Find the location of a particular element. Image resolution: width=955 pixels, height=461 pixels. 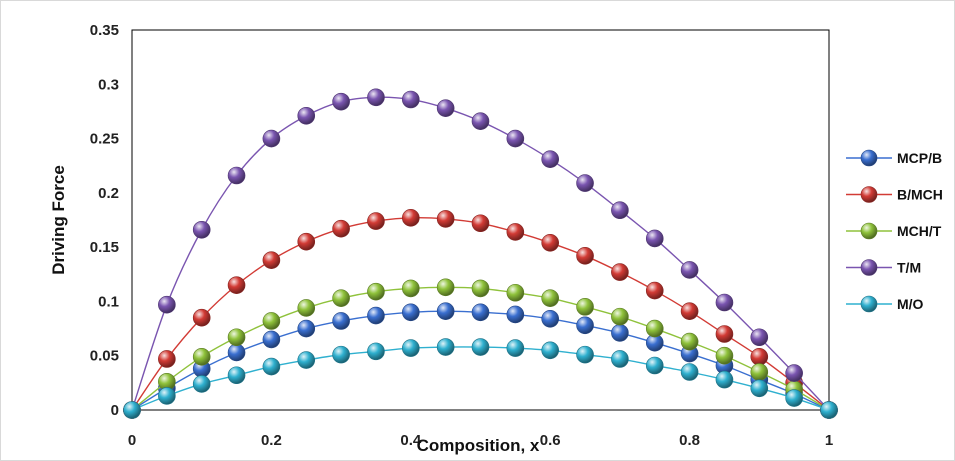

x-tick-label: 0.6 is located at coordinates (550, 440).